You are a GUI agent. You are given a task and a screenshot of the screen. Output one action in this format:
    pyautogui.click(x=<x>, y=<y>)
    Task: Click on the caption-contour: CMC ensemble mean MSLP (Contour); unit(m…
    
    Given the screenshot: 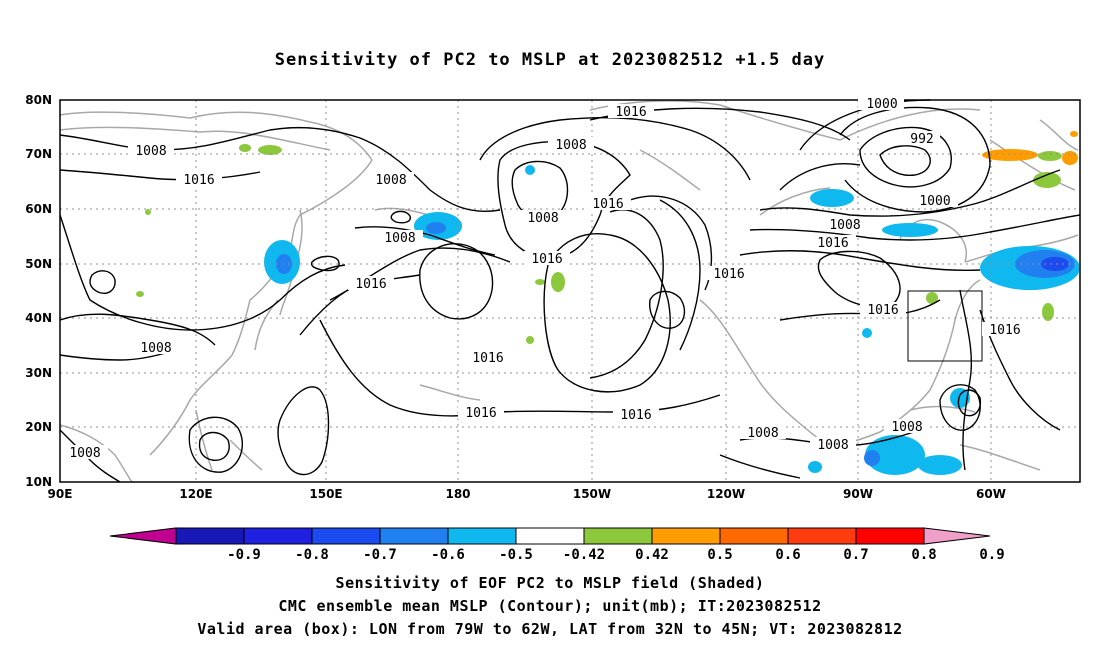 What is the action you would take?
    pyautogui.click(x=550, y=606)
    